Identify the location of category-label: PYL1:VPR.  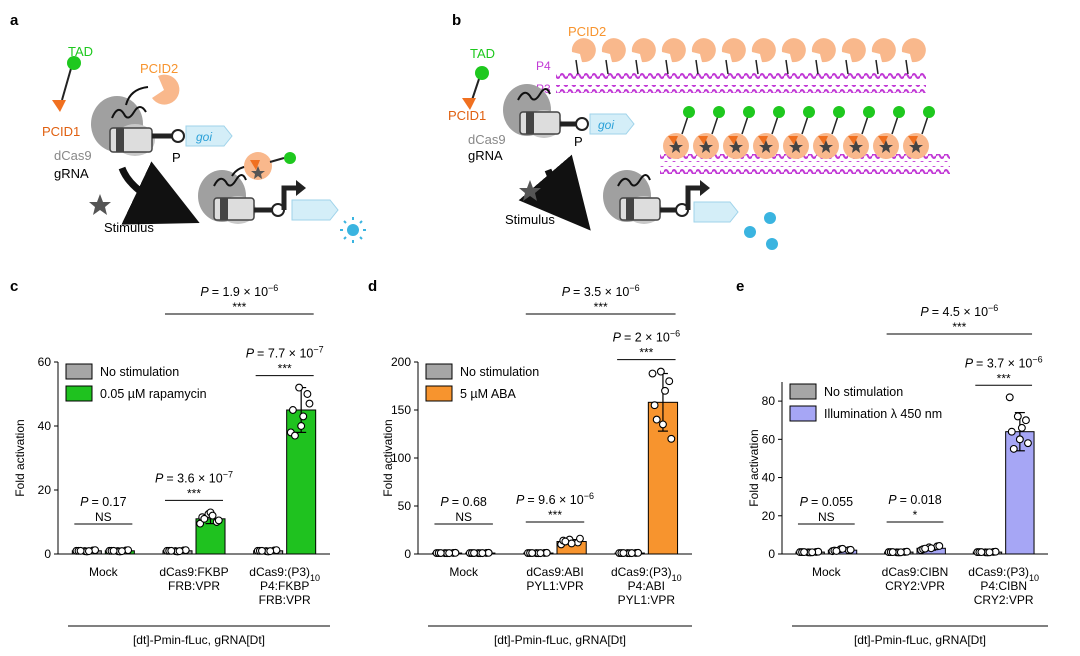
(647, 600).